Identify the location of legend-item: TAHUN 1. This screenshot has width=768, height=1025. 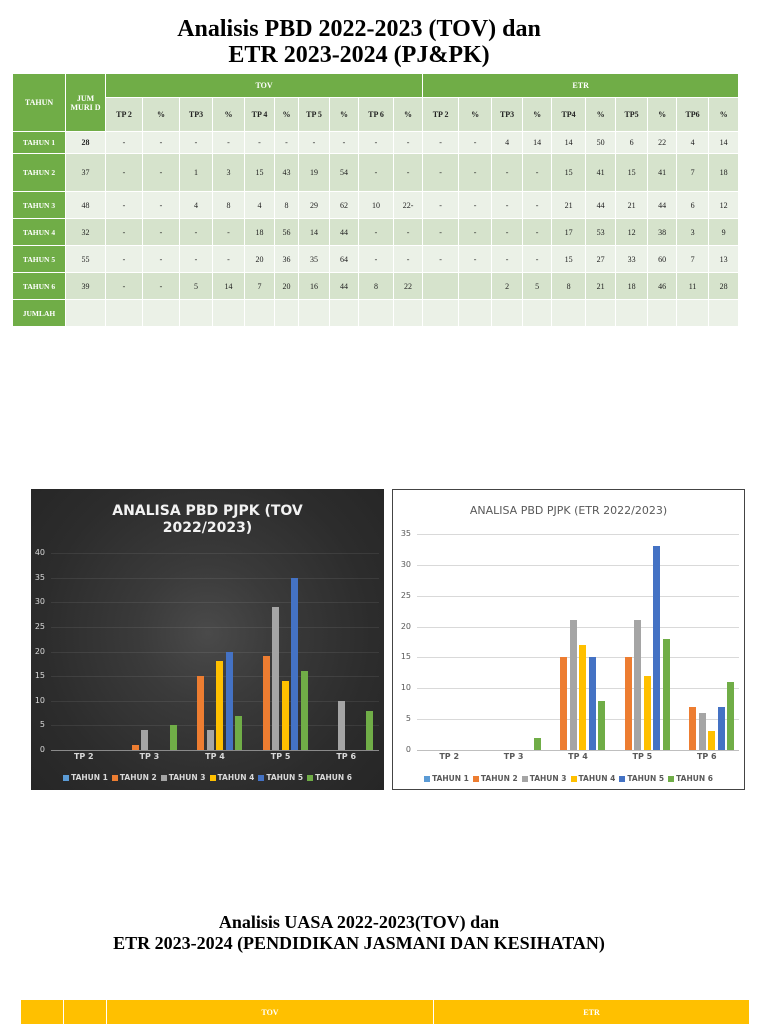
(446, 778).